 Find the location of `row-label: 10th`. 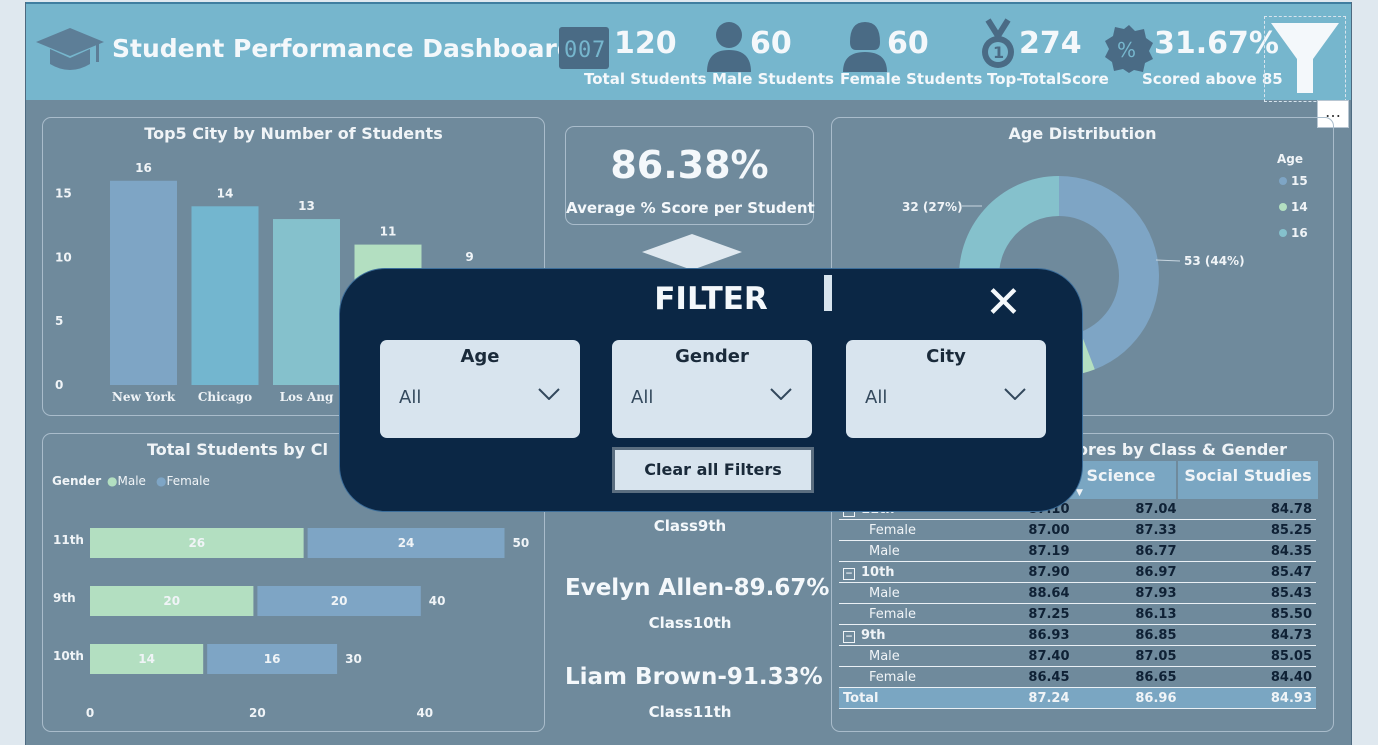

row-label: 10th is located at coordinates (878, 572).